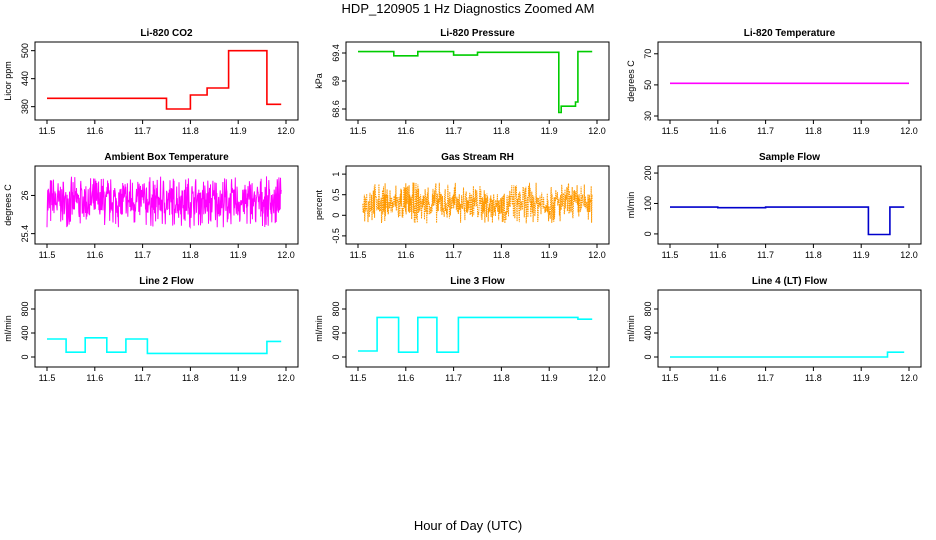 This screenshot has height=540, width=936. What do you see at coordinates (453, 378) in the screenshot?
I see `line-3-flow-x-tick-label: 11.7` at bounding box center [453, 378].